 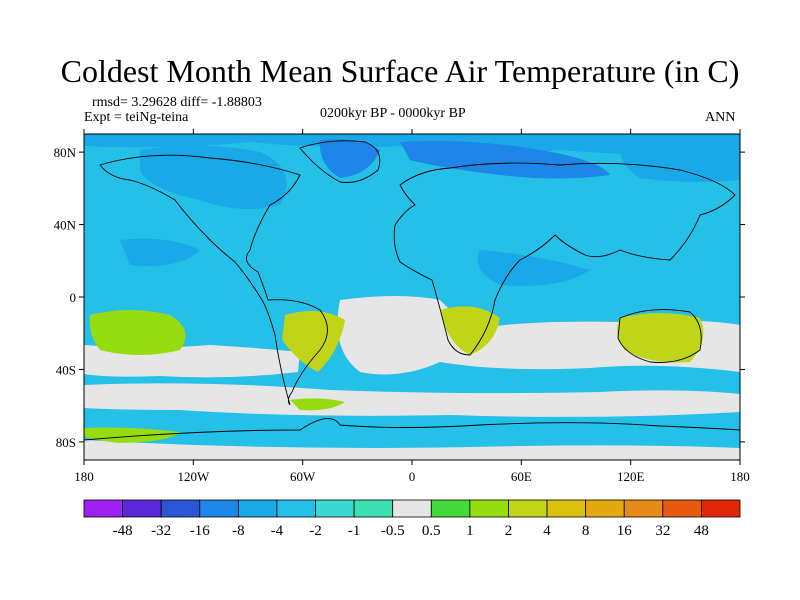 What do you see at coordinates (313, 341) in the screenshot?
I see `south-america-warm-zone` at bounding box center [313, 341].